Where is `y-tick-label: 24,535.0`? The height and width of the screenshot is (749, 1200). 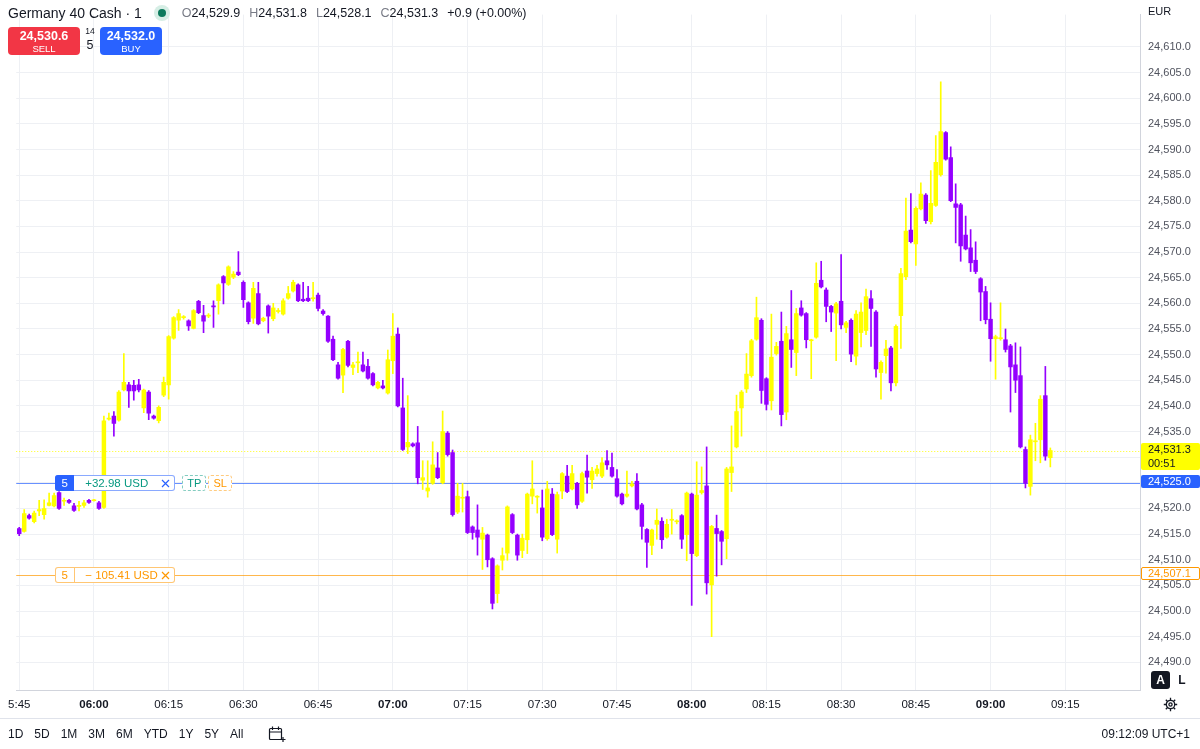 y-tick-label: 24,535.0 is located at coordinates (1169, 430).